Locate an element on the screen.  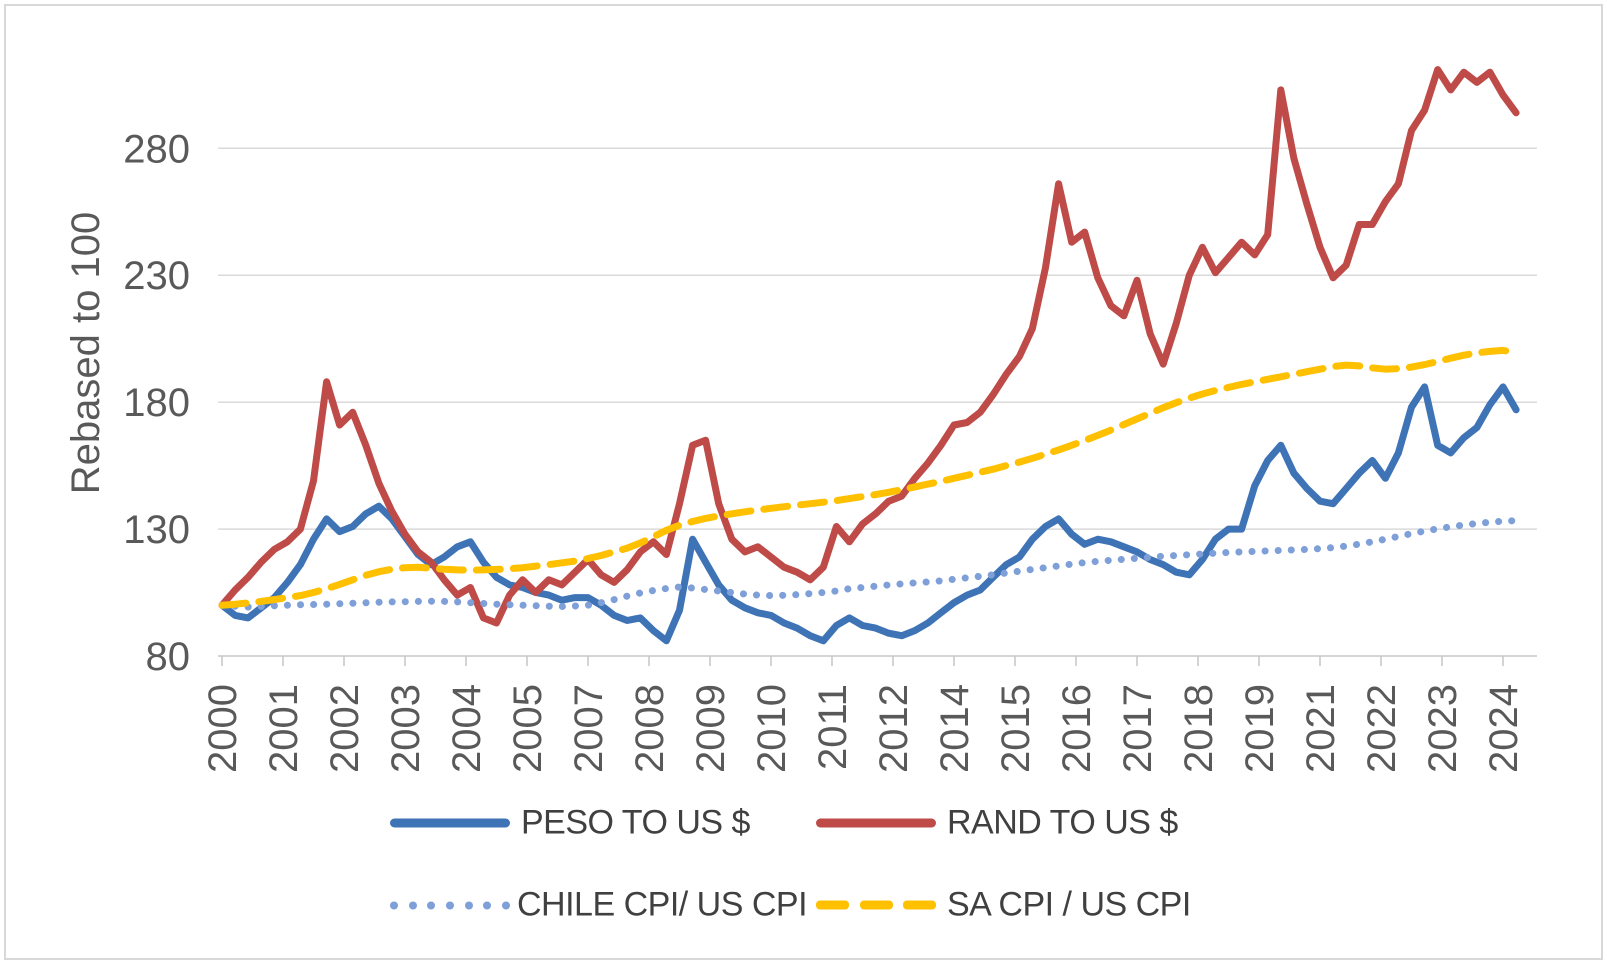
svg-text: 2010 is located at coordinates (772, 728).